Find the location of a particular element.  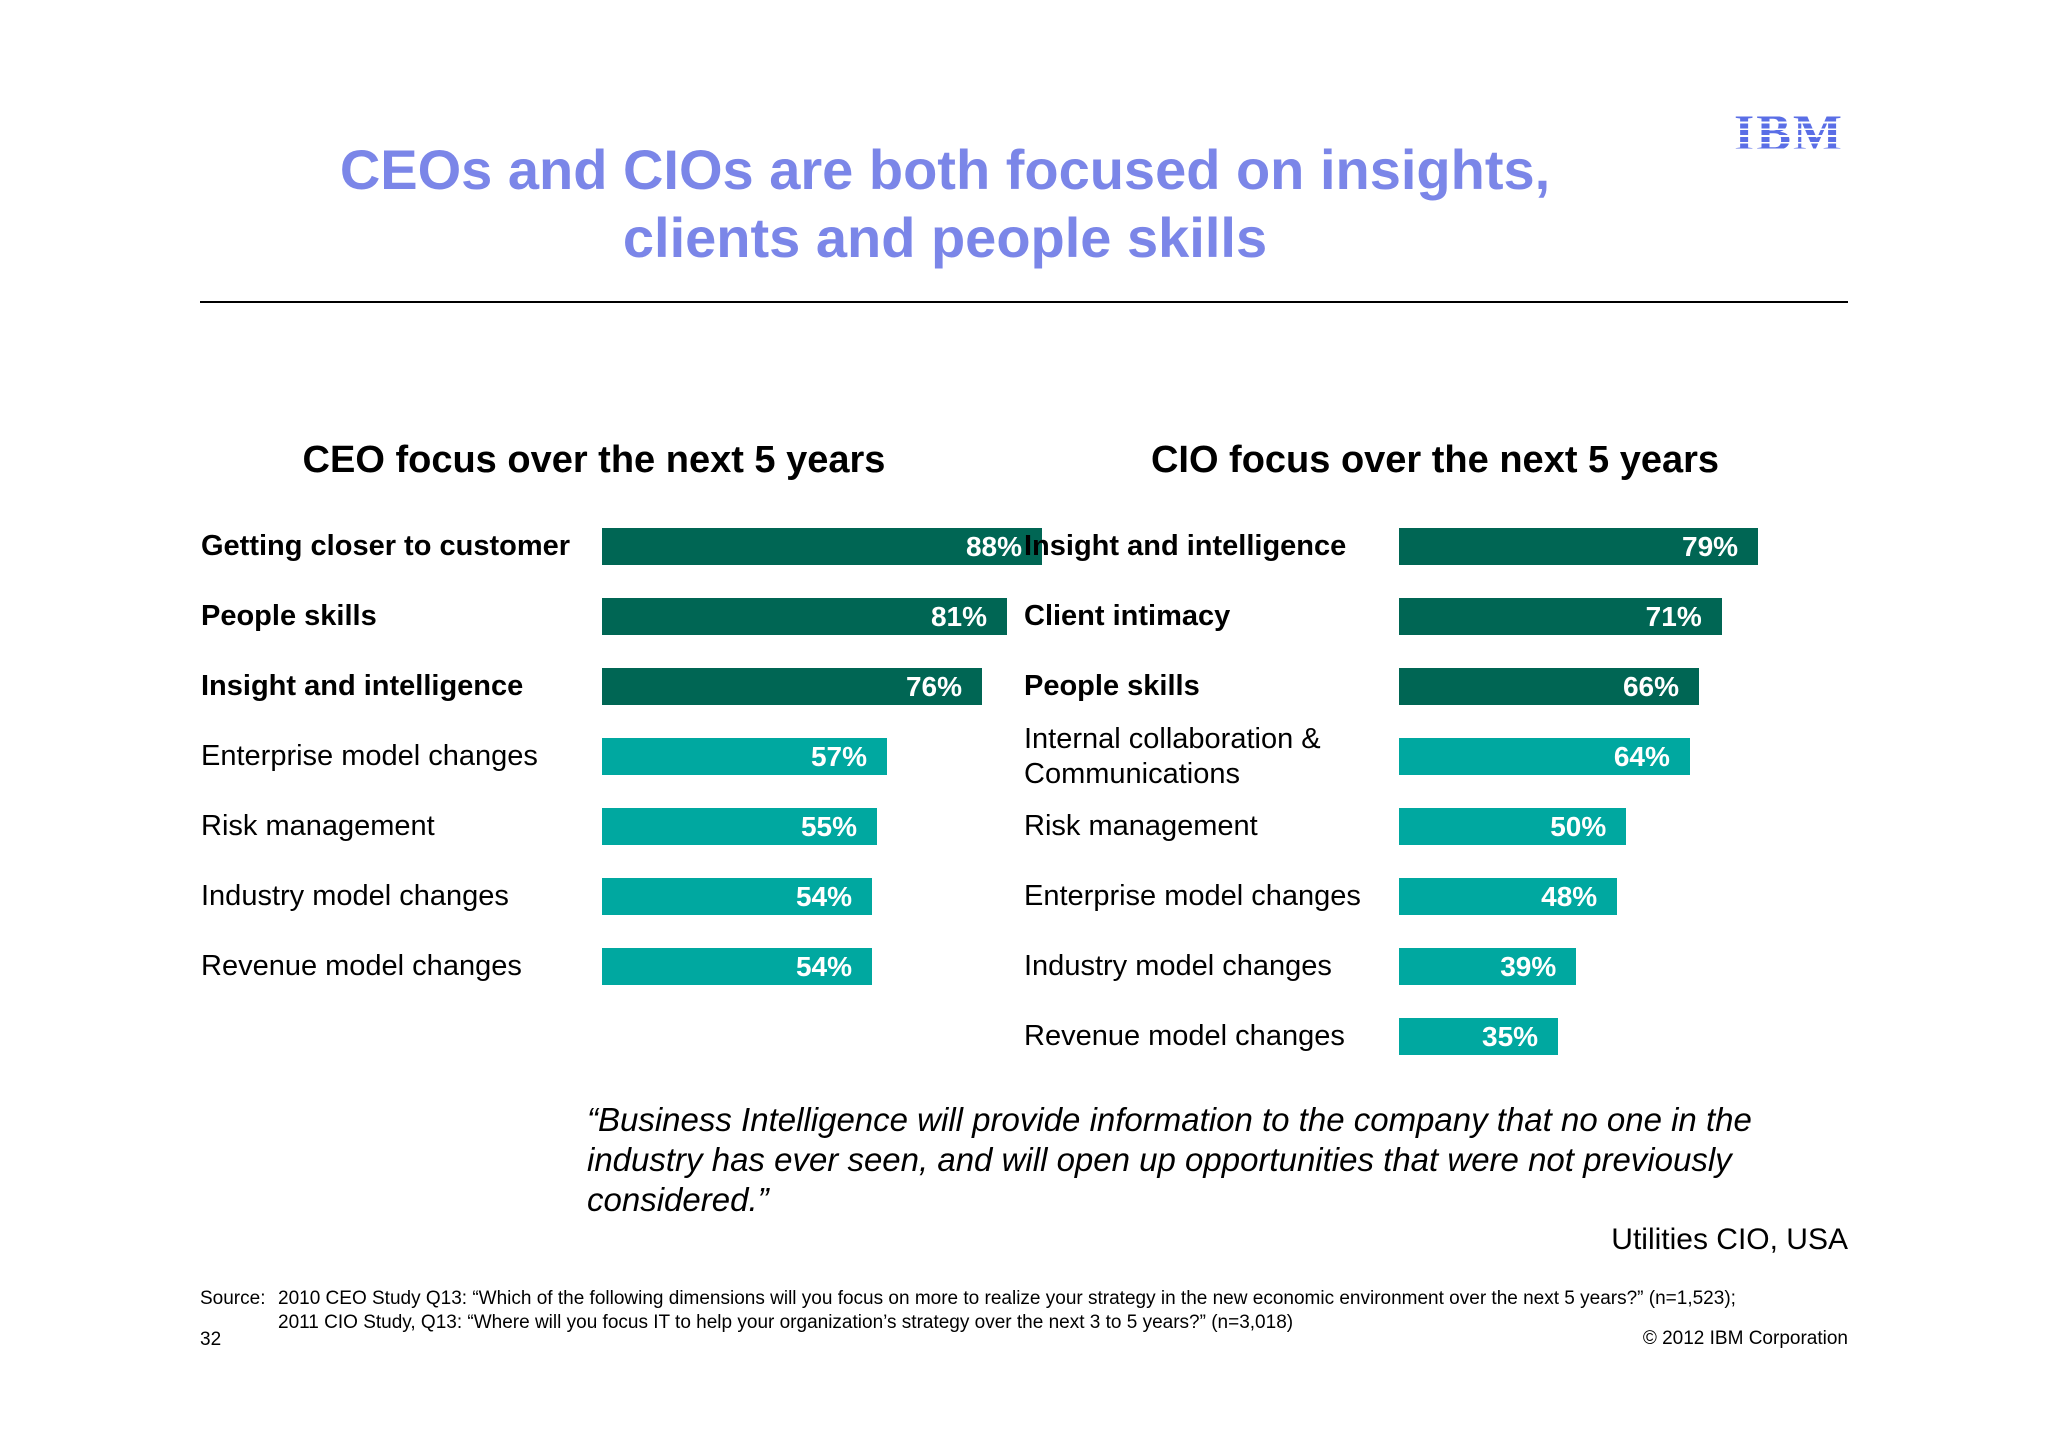

ceo-category-label-line: Revenue model changes is located at coordinates (361, 966).